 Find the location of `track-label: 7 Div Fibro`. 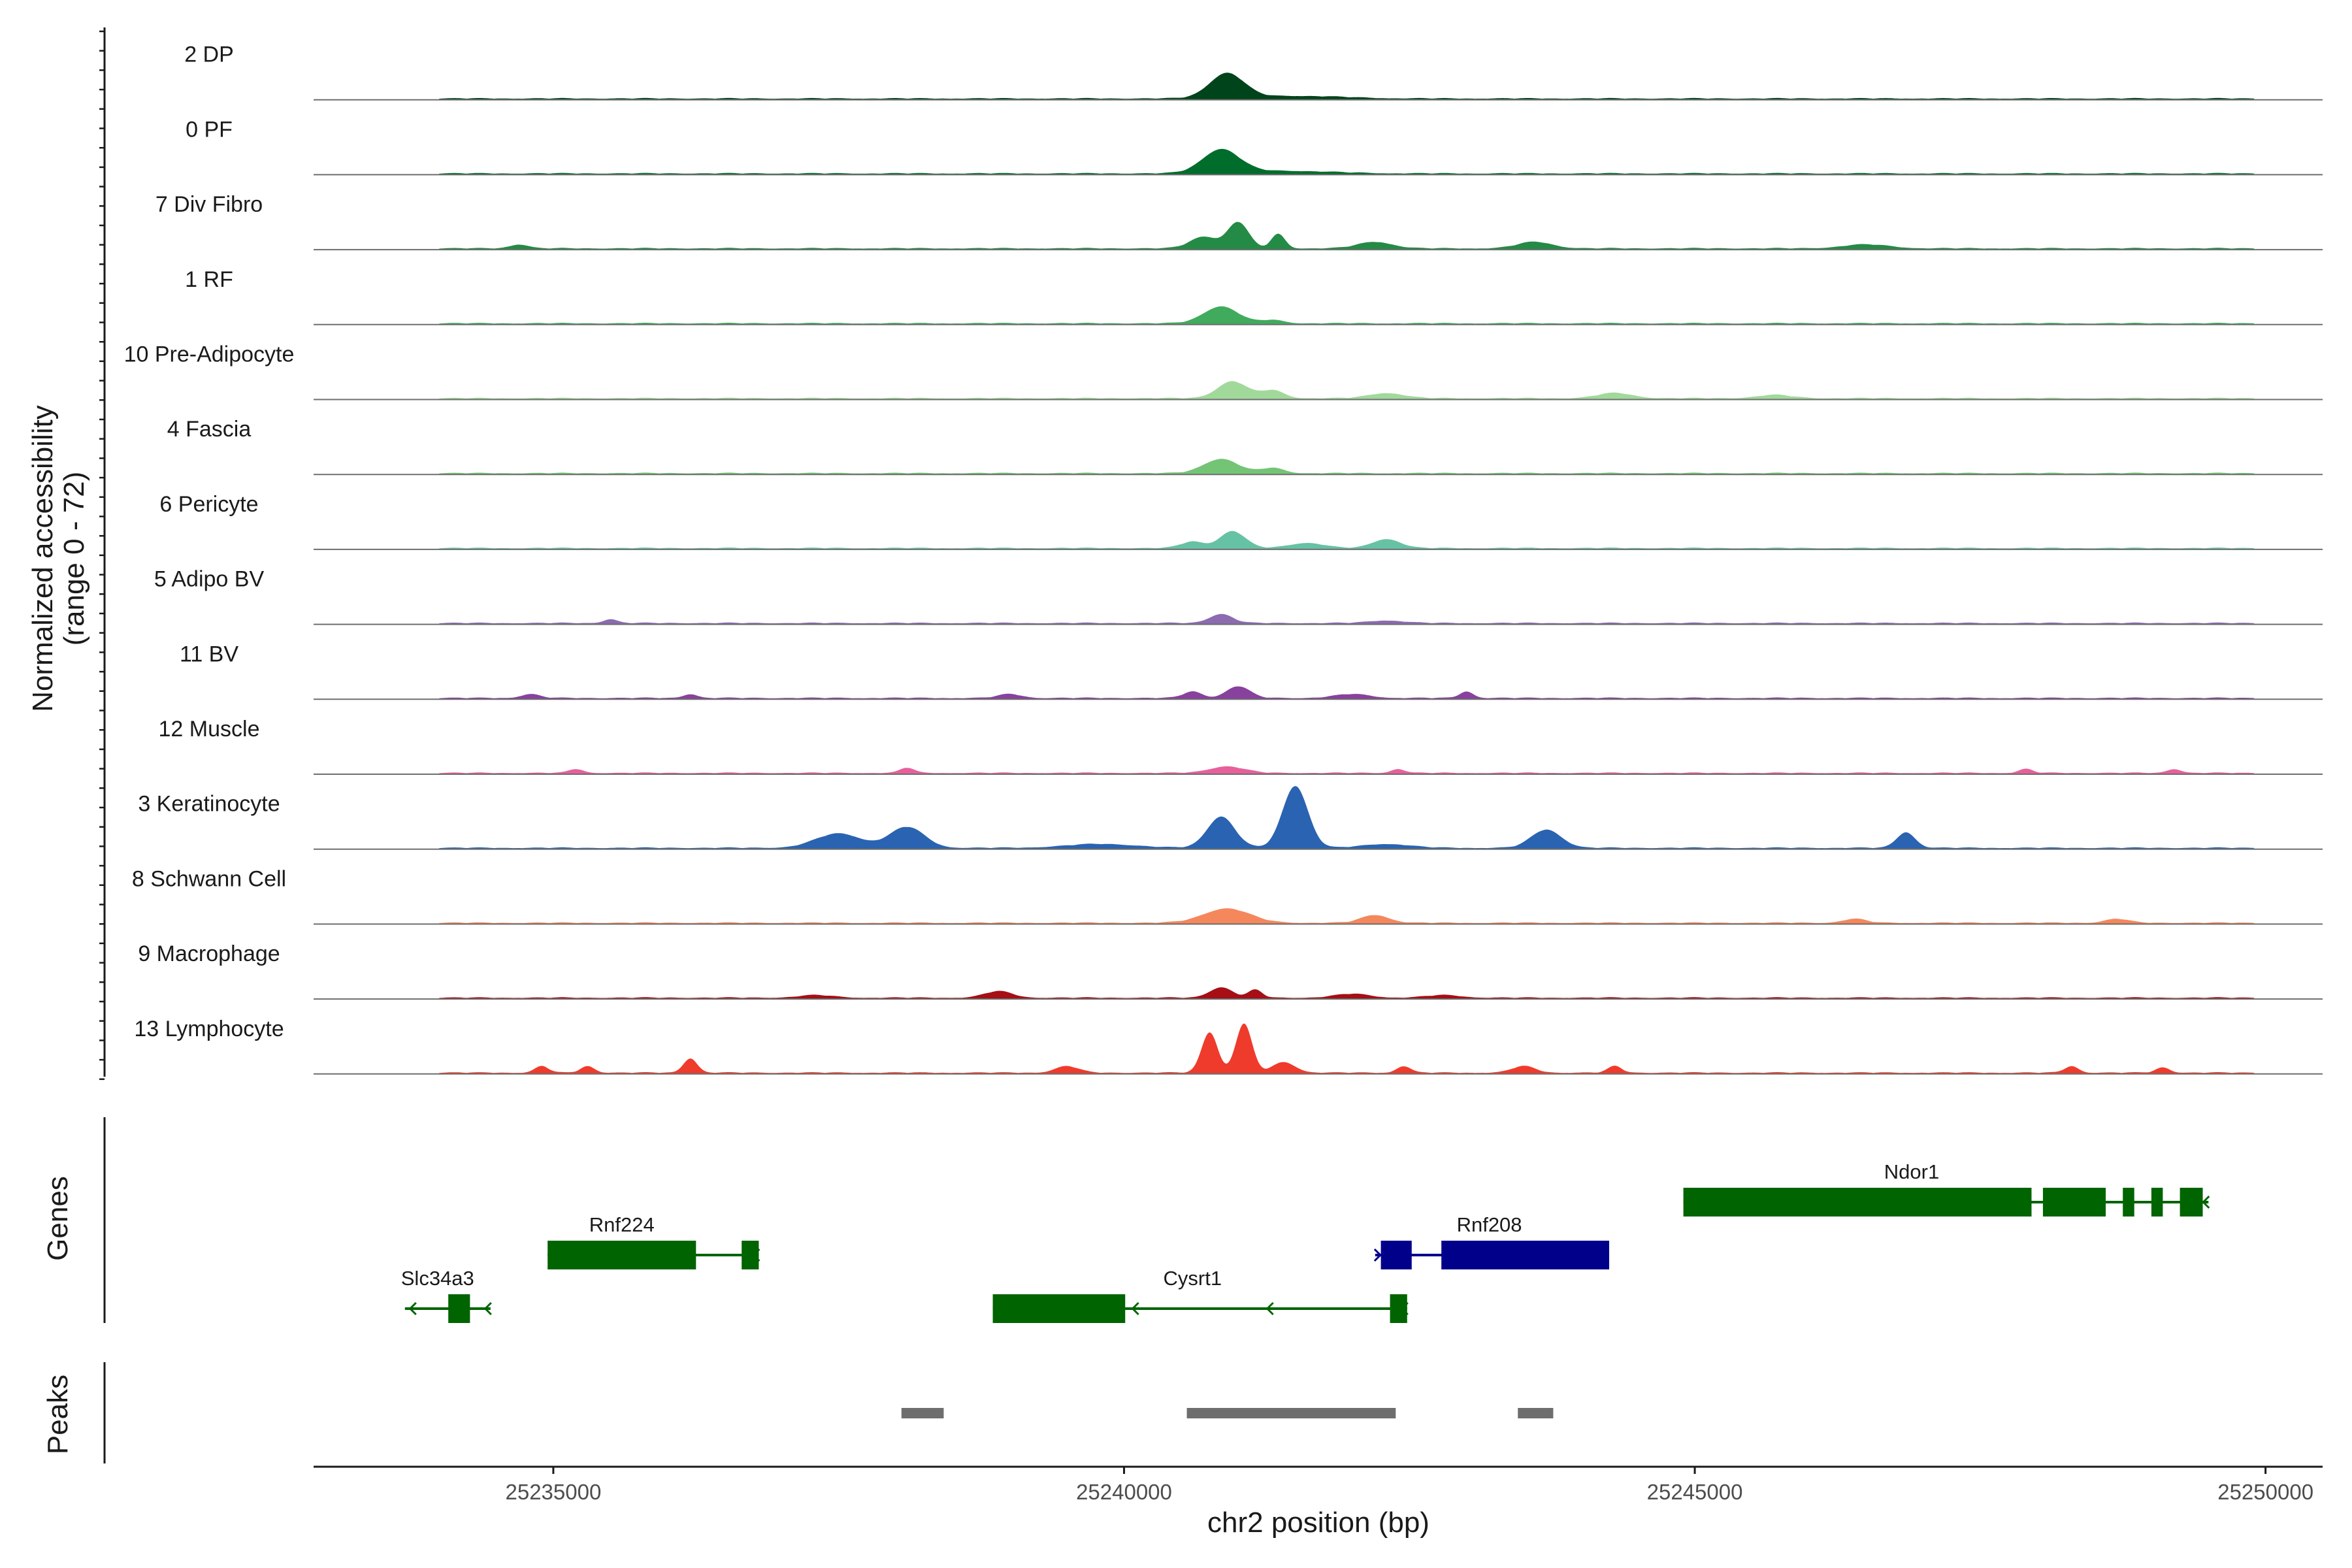

track-label: 7 Div Fibro is located at coordinates (209, 204).